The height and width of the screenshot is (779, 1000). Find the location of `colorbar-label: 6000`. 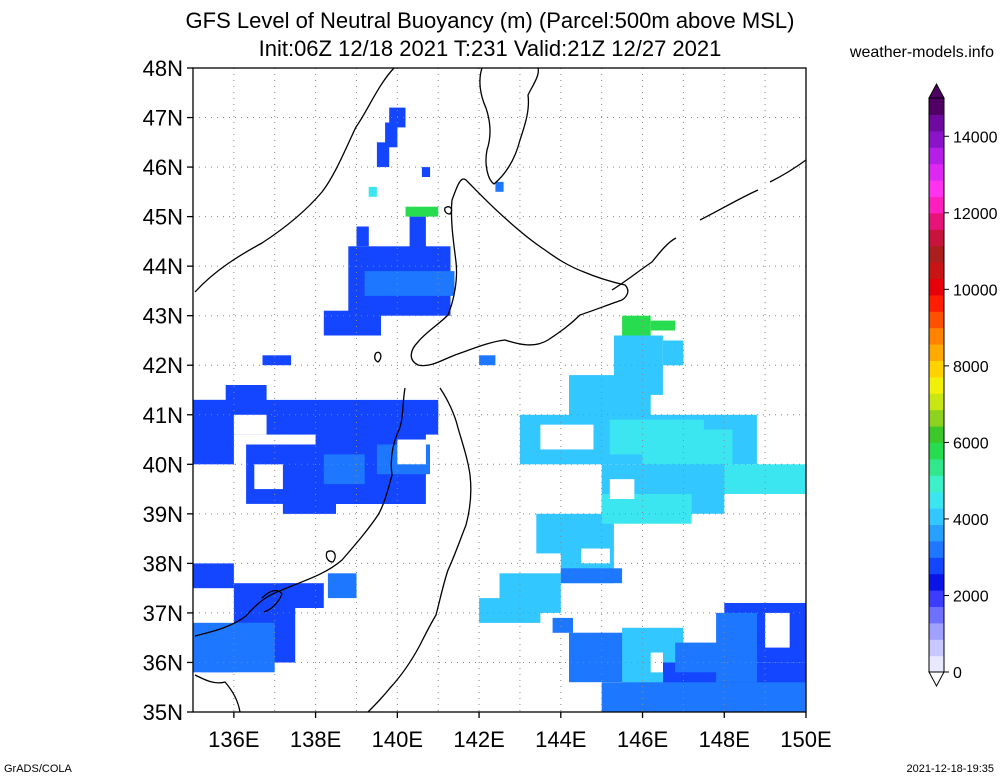

colorbar-label: 6000 is located at coordinates (971, 443).